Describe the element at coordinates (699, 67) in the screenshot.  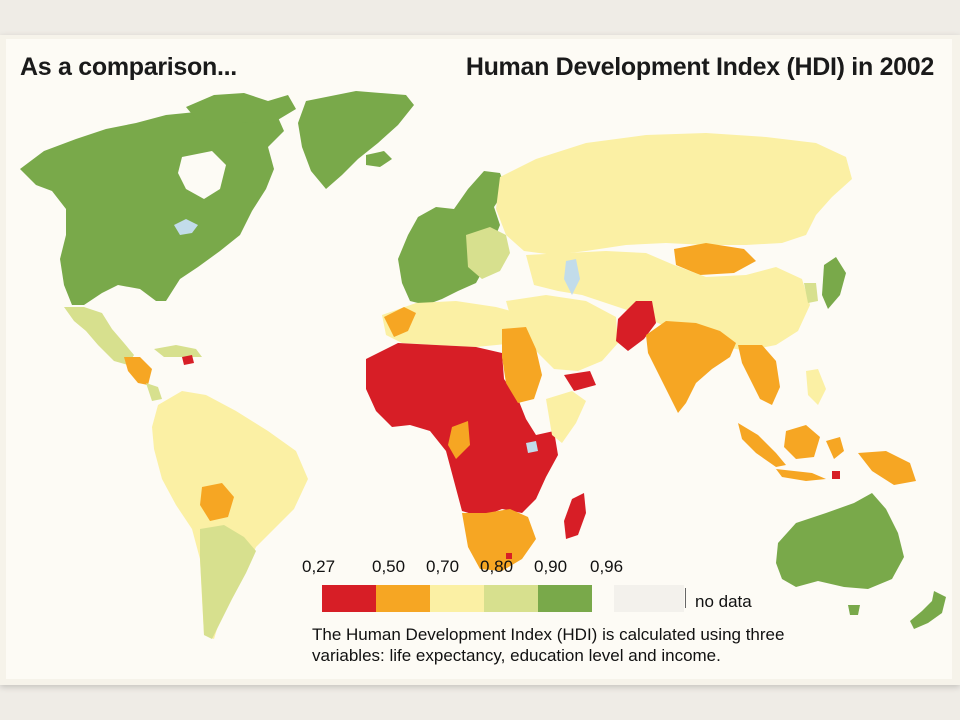
I see `map-title: Human Development Index (HDI) in 2002` at that location.